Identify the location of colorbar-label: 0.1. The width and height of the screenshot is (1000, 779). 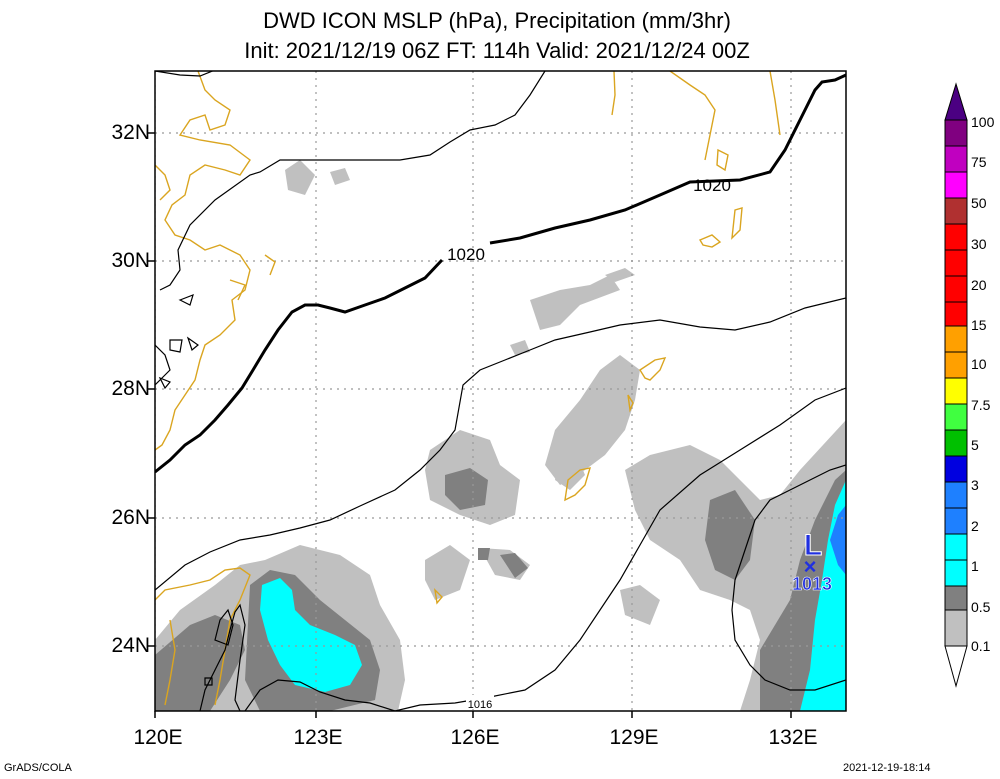
(981, 646).